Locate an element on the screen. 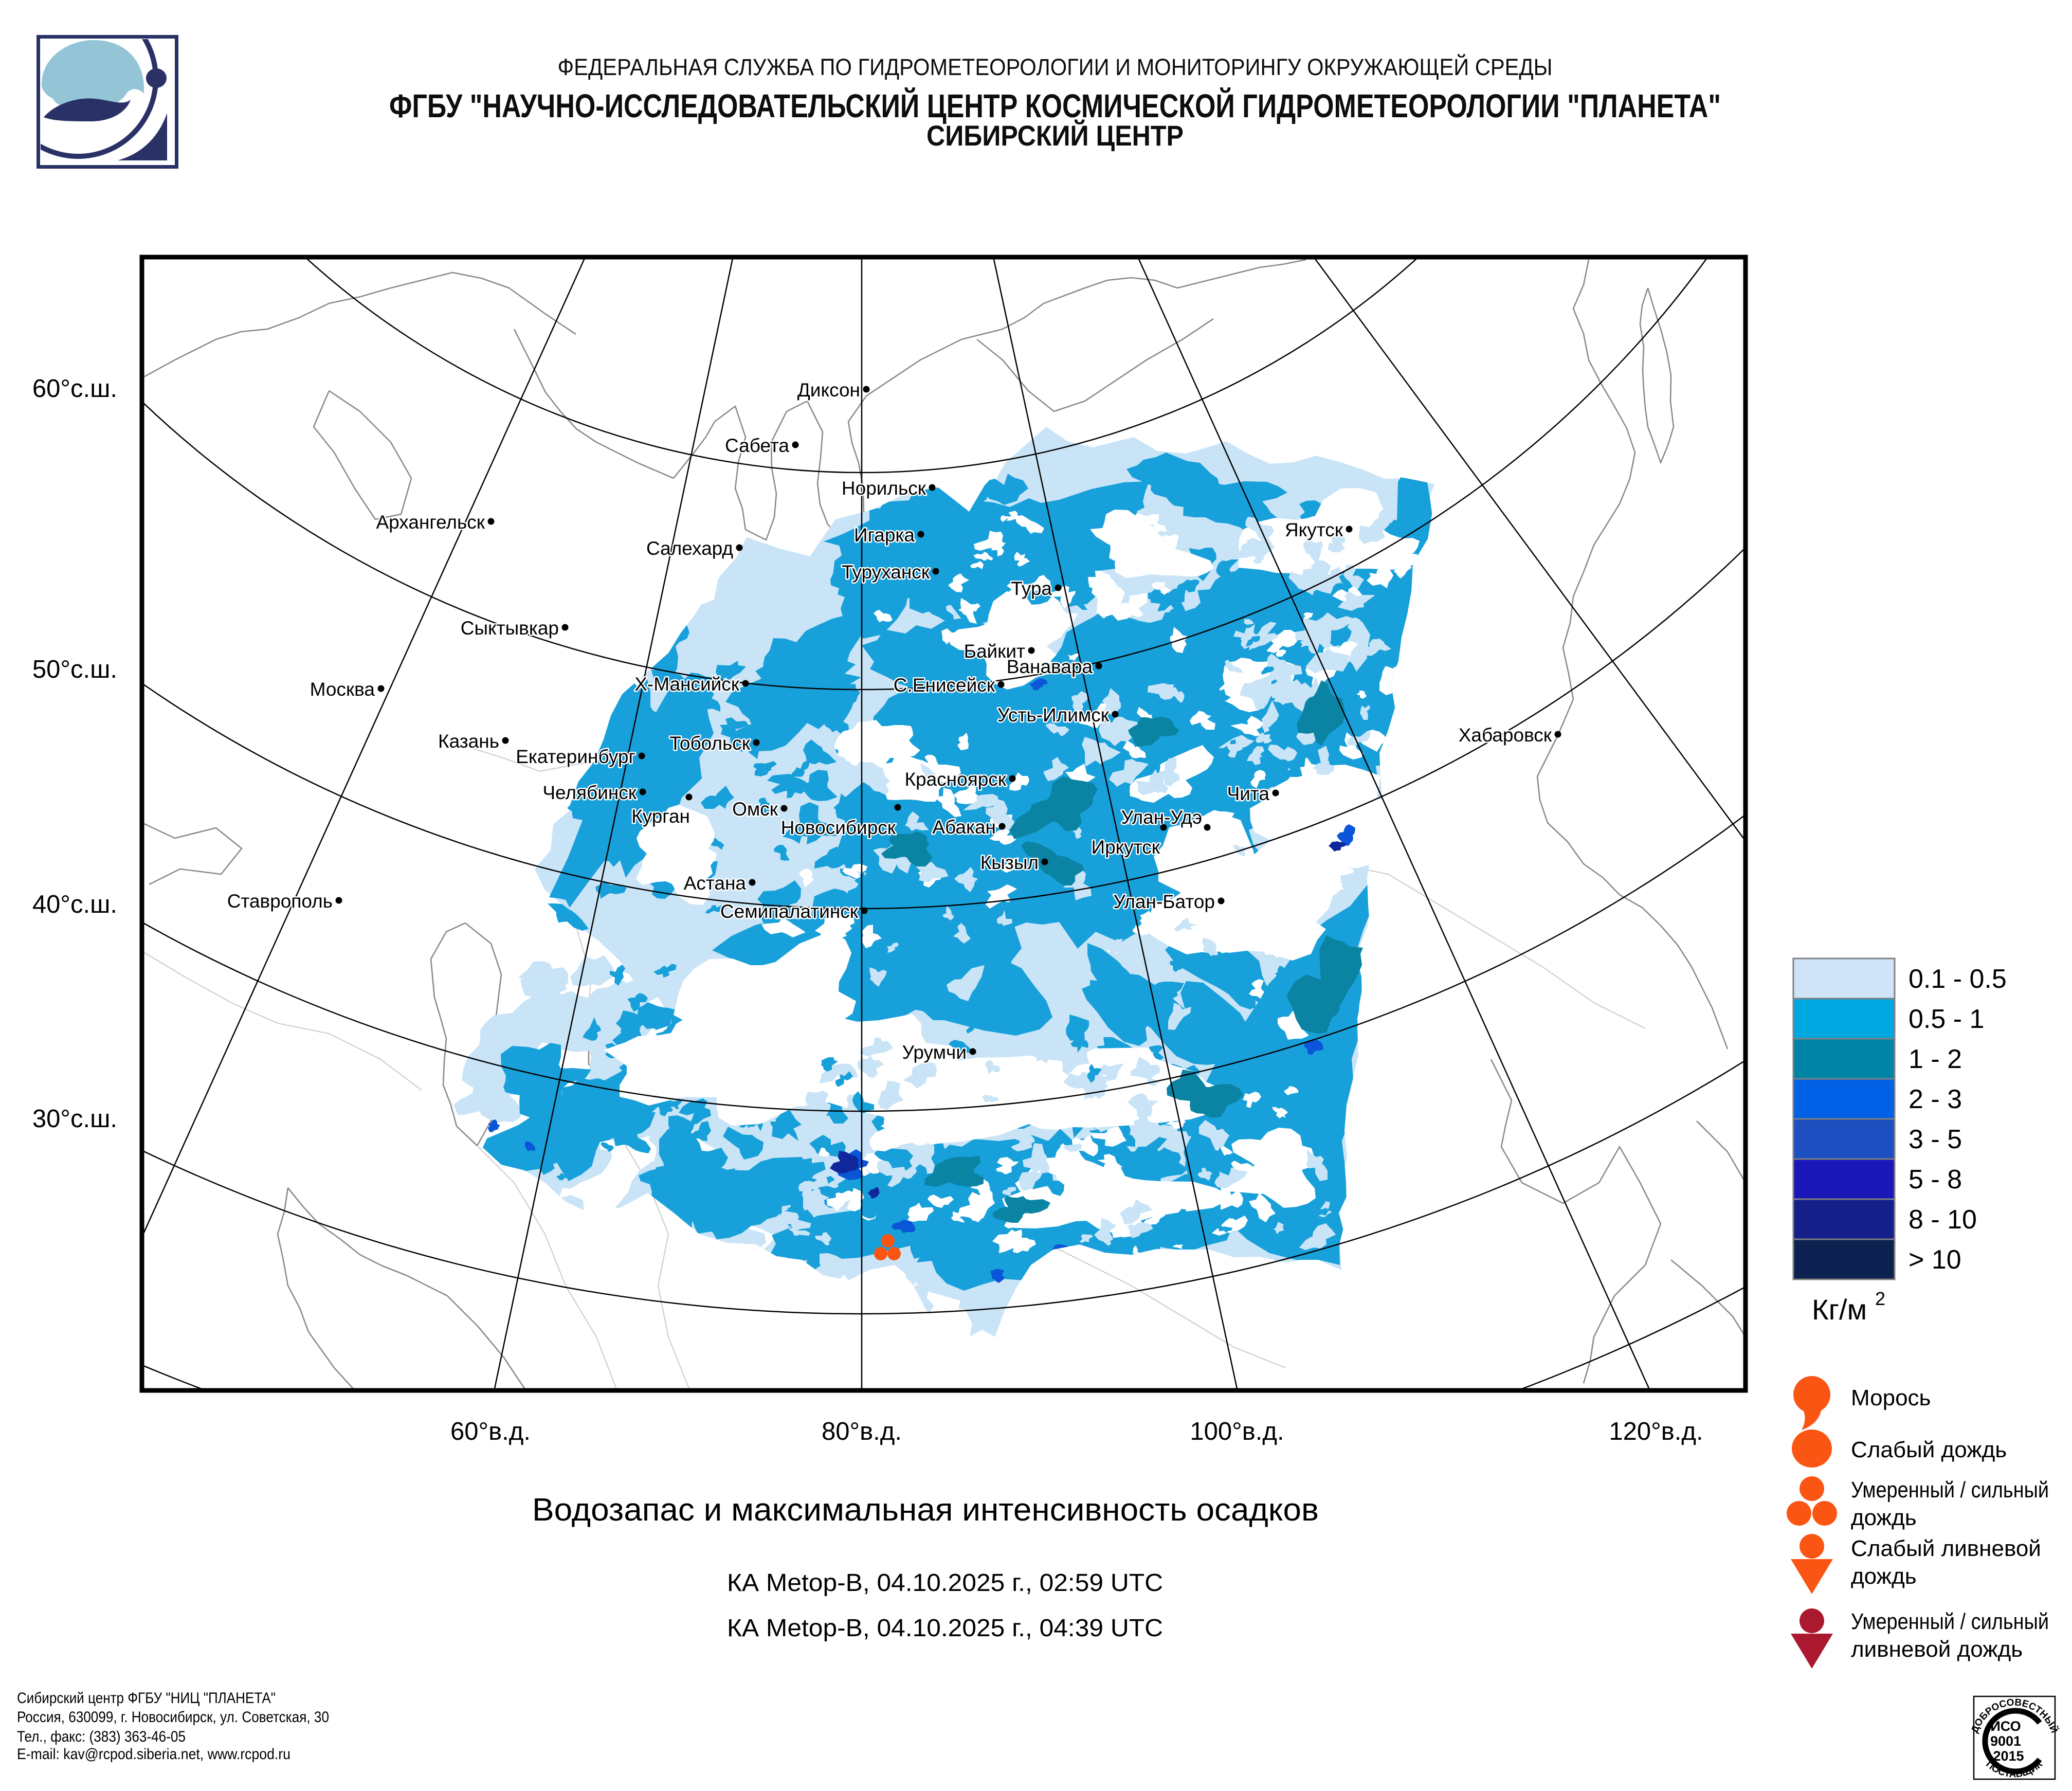 This screenshot has width=2072, height=1791. svg-text: 0.5 - 1 is located at coordinates (1946, 1019).